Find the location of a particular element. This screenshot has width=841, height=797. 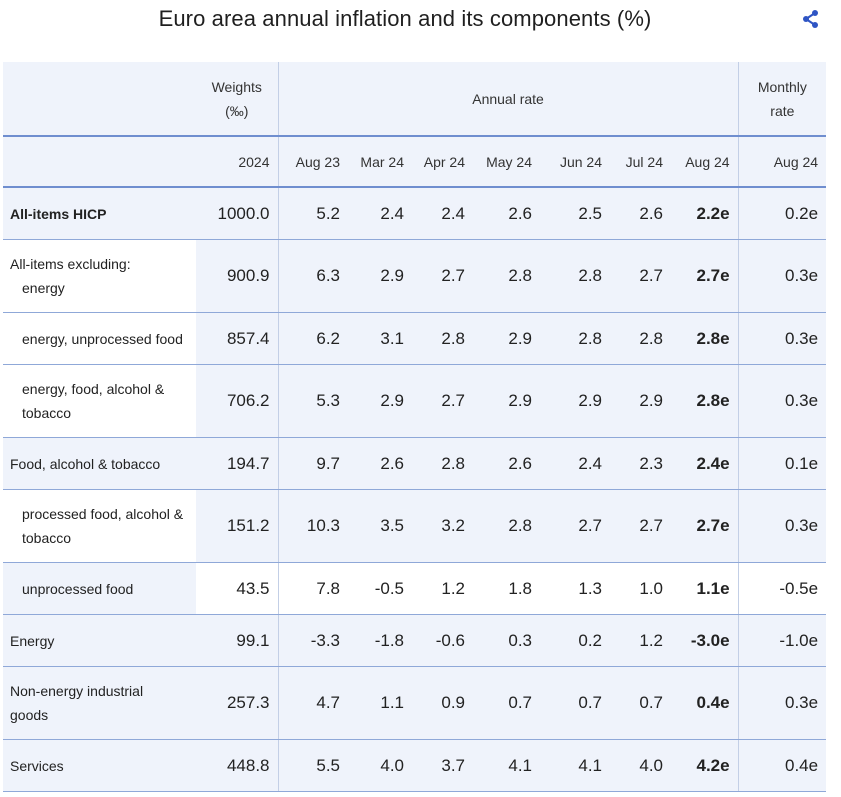

header-monthly-unit: rate is located at coordinates (782, 110).